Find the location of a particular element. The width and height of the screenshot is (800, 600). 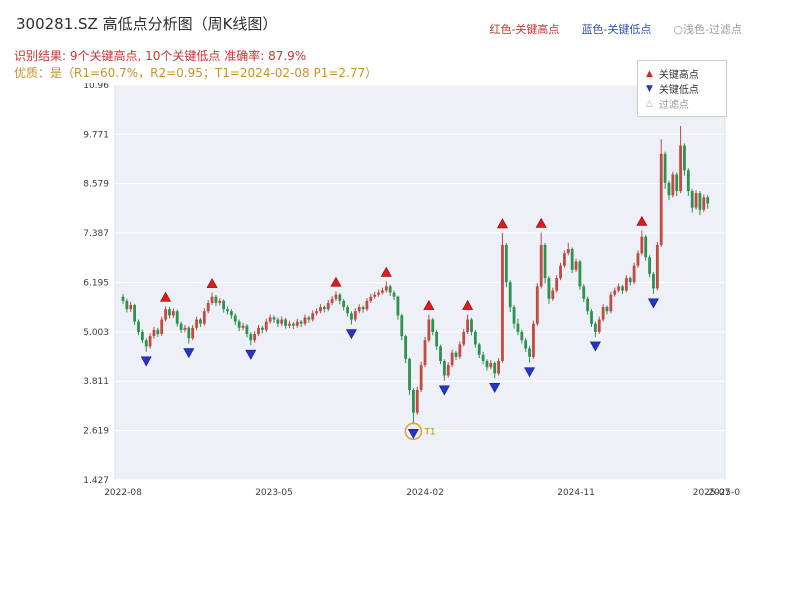

y-tick-label: 6.195 is located at coordinates (96, 283).